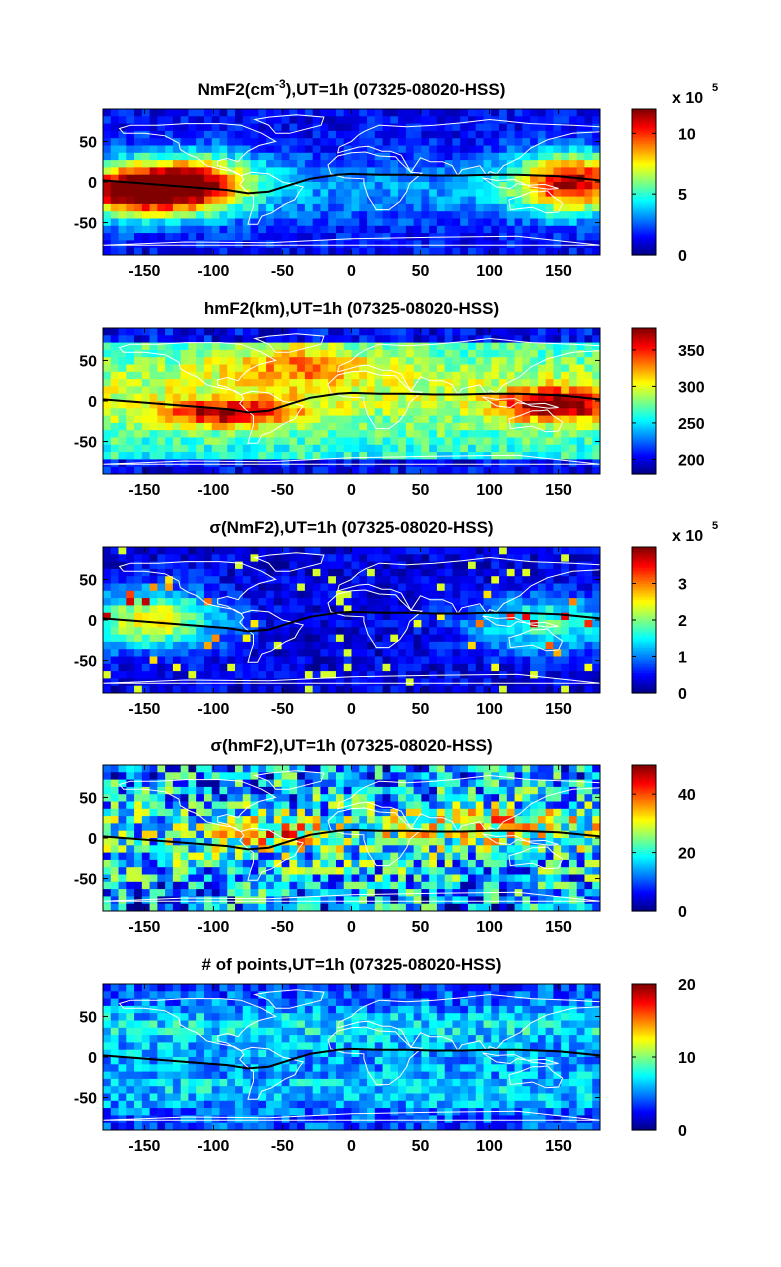 The height and width of the screenshot is (1267, 781). What do you see at coordinates (144, 490) in the screenshot?
I see `x-tick-label: -150` at bounding box center [144, 490].